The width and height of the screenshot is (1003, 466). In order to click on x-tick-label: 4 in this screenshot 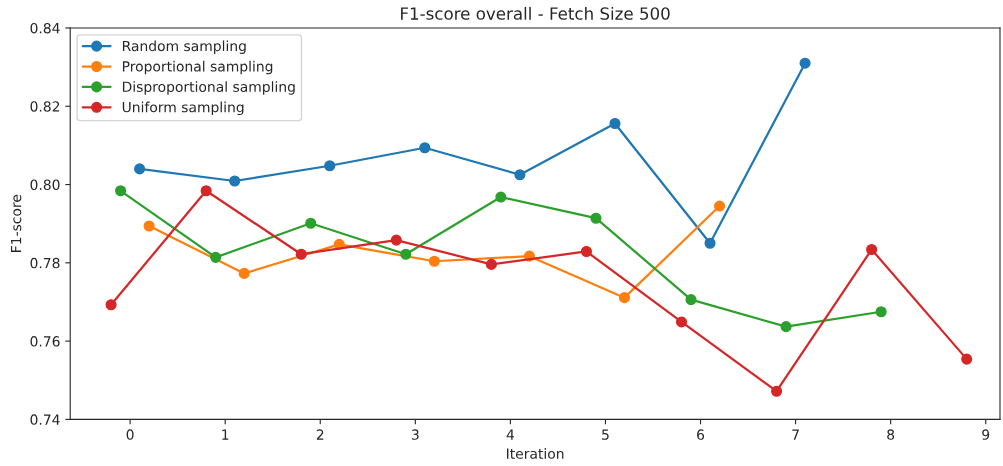, I will do `click(510, 434)`.